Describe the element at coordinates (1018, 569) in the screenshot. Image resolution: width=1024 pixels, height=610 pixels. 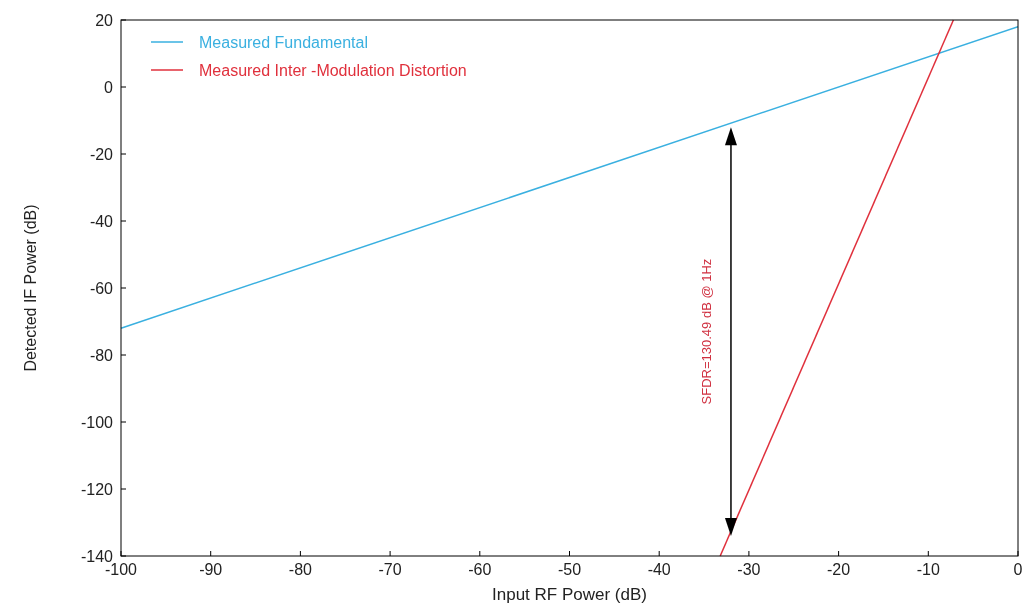
I see `x-tick-label: 0` at that location.